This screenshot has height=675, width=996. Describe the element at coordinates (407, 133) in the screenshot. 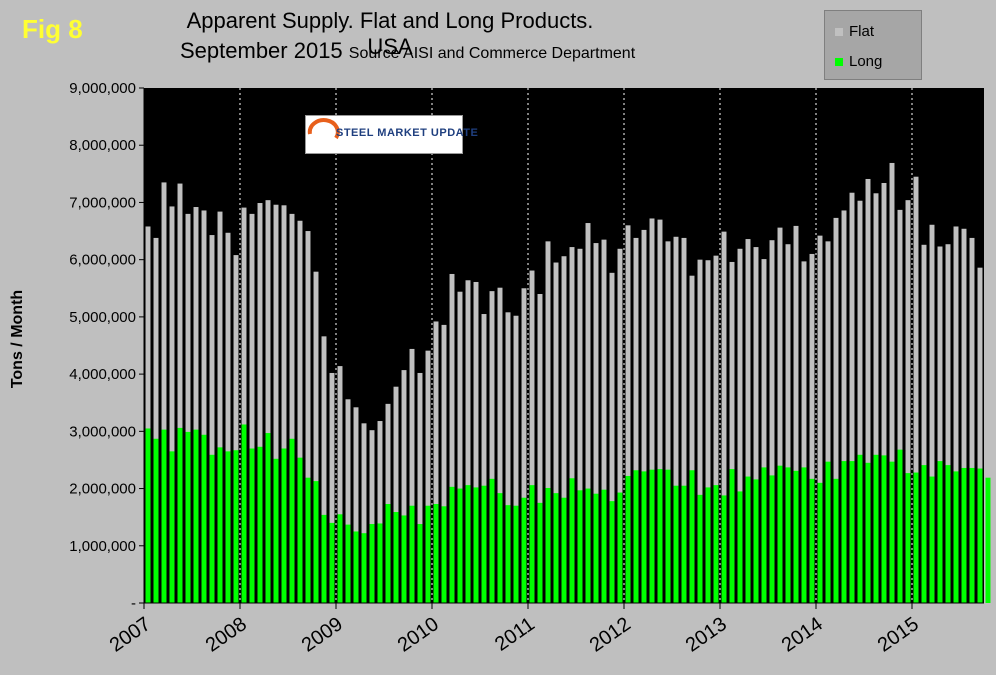

I see `logo-text: STEEL MARKET UPDATE` at that location.